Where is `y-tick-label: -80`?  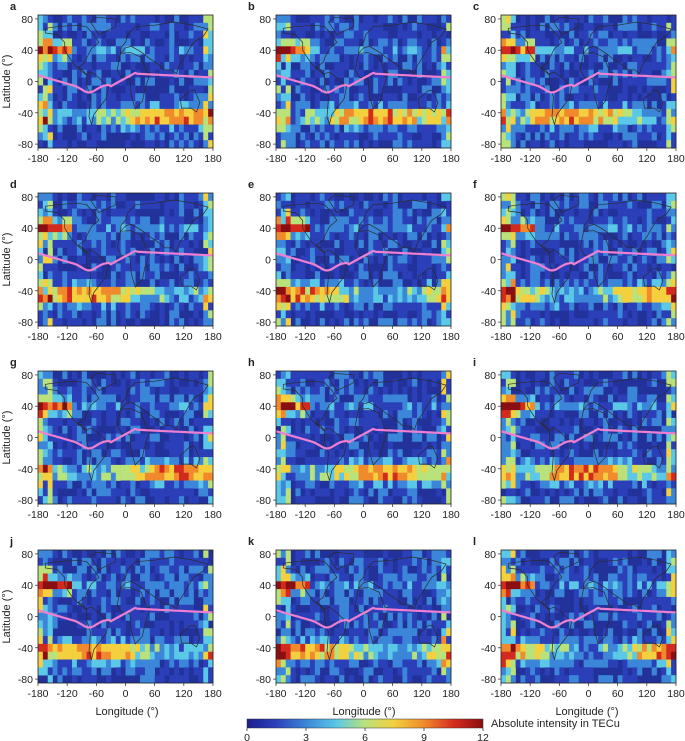 y-tick-label: -80 is located at coordinates (263, 323).